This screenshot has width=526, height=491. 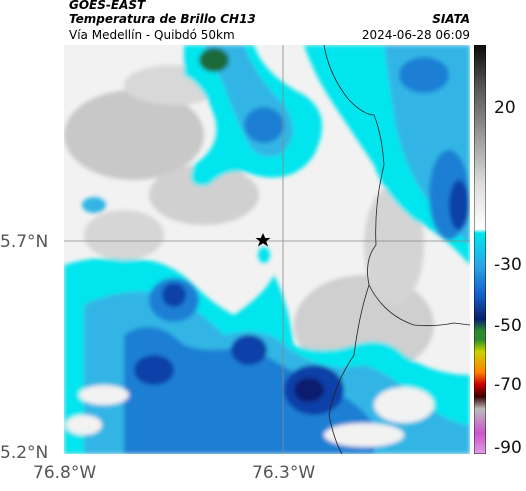 I want to click on organization-label: SIATA, so click(x=451, y=19).